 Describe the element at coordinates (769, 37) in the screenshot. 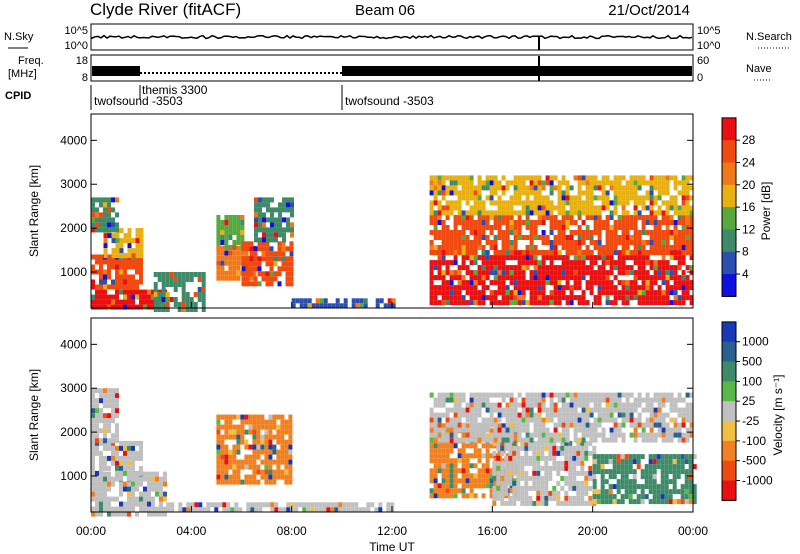

I see `noise-right-label: N.Search` at that location.